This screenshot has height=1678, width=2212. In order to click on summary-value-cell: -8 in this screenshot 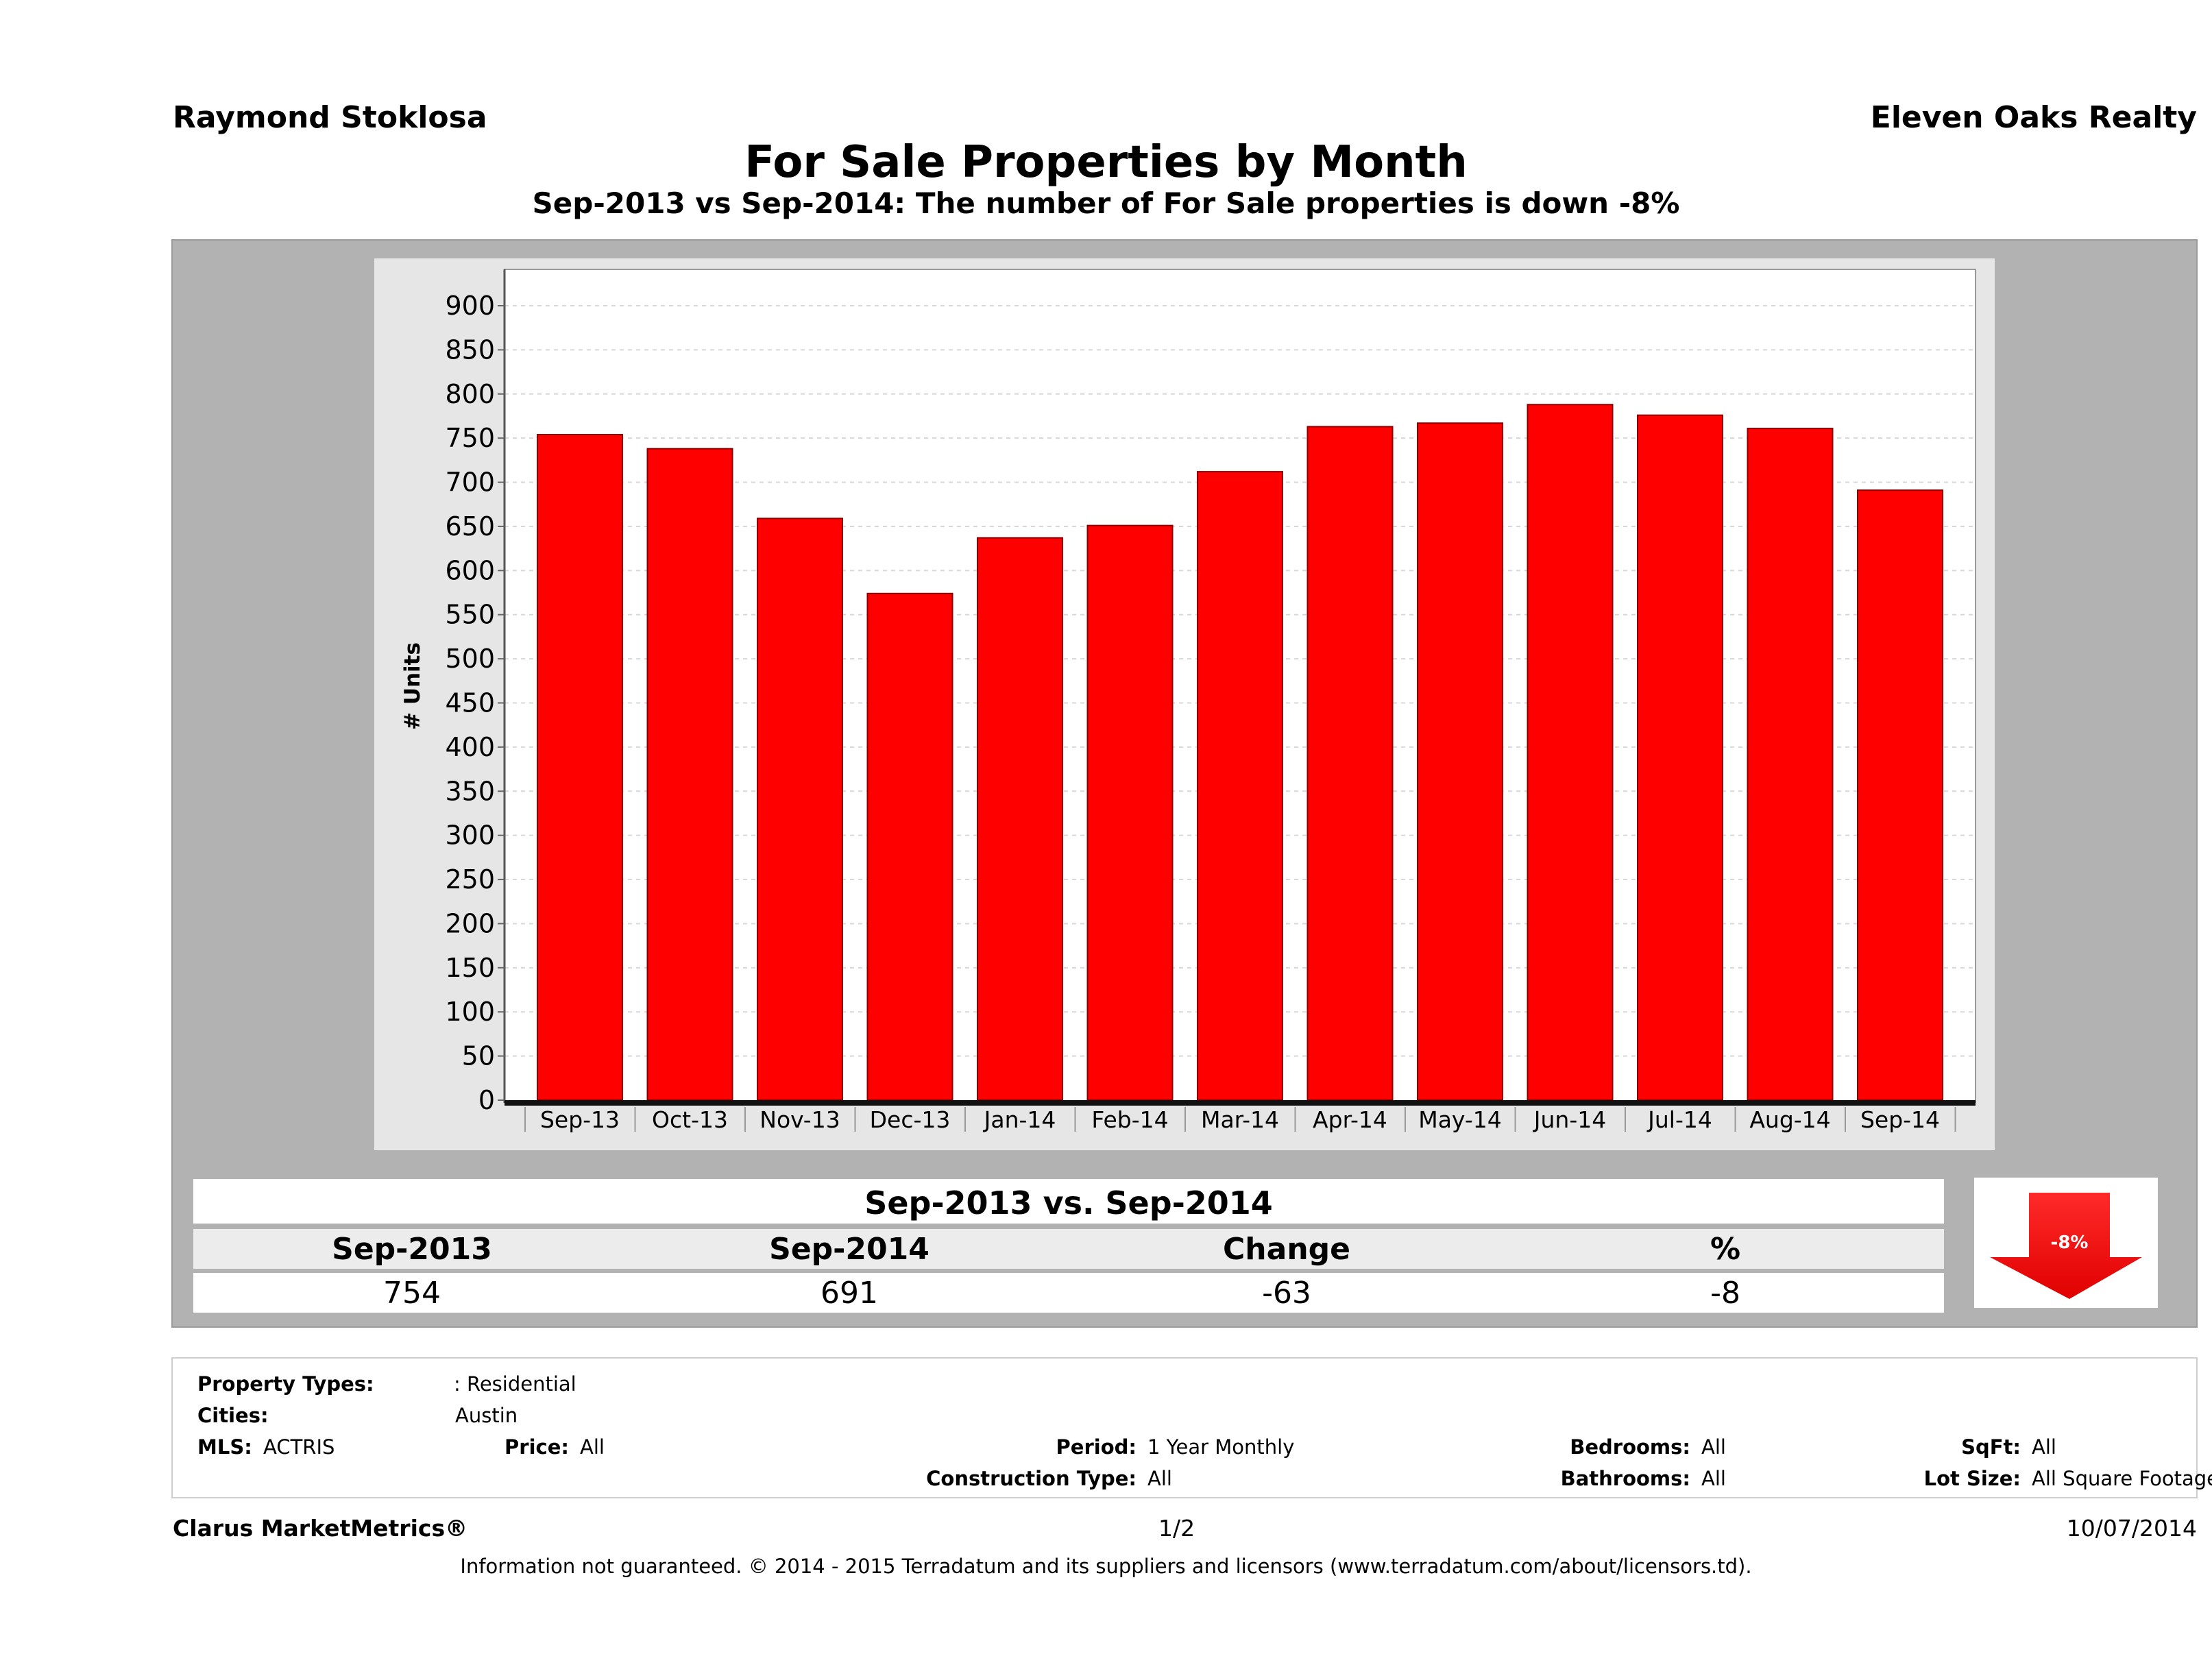, I will do `click(1725, 1293)`.